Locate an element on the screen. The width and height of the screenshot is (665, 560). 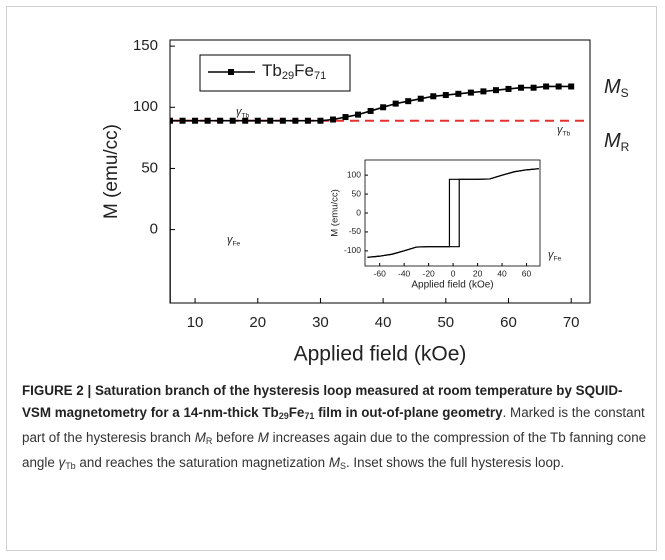
caption-segment: FIGURE 2 is located at coordinates (53, 390).